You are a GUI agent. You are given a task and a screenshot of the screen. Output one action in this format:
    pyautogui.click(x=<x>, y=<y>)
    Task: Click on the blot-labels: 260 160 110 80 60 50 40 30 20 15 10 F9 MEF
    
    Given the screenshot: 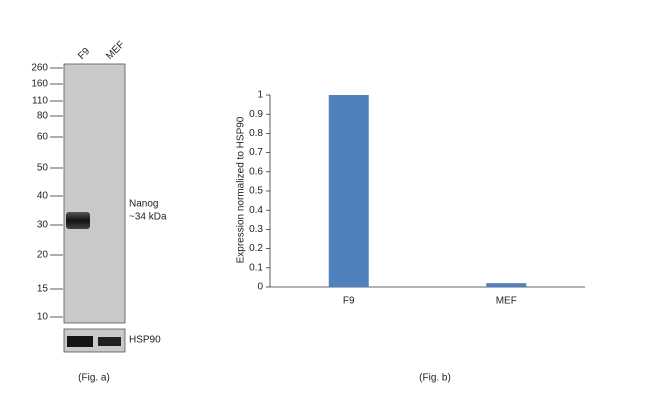 What is the action you would take?
    pyautogui.click(x=79, y=180)
    